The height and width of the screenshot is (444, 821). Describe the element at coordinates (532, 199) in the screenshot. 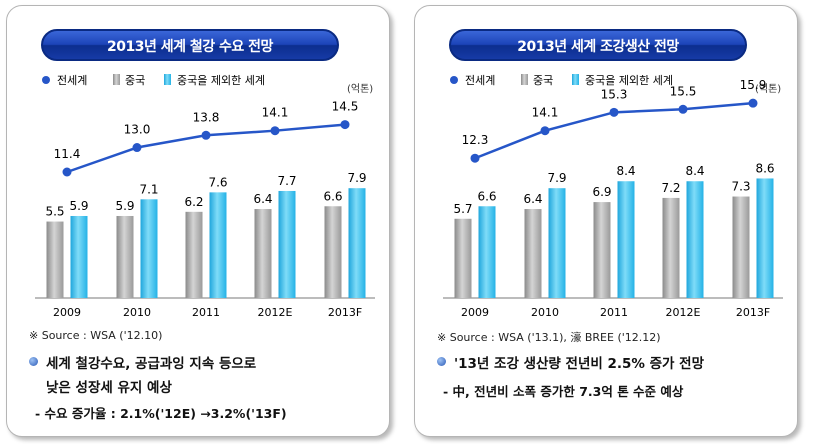

I see `label-china-2010: 6.4` at that location.